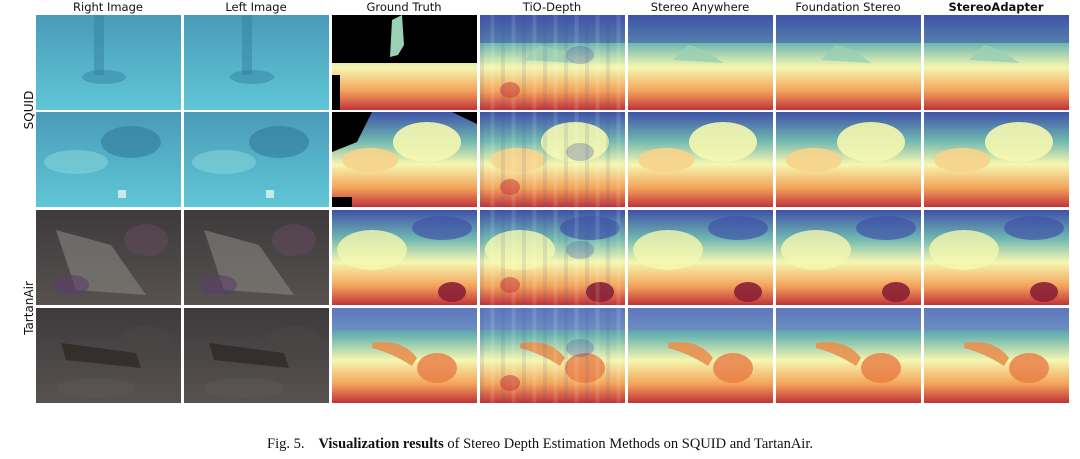  What do you see at coordinates (256, 62) in the screenshot?
I see `image-squid-row1-left-image` at bounding box center [256, 62].